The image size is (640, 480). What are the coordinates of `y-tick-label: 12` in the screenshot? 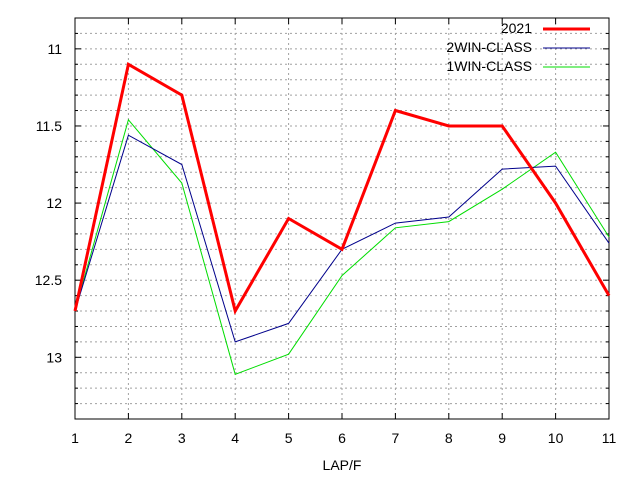 It's located at (54, 203).